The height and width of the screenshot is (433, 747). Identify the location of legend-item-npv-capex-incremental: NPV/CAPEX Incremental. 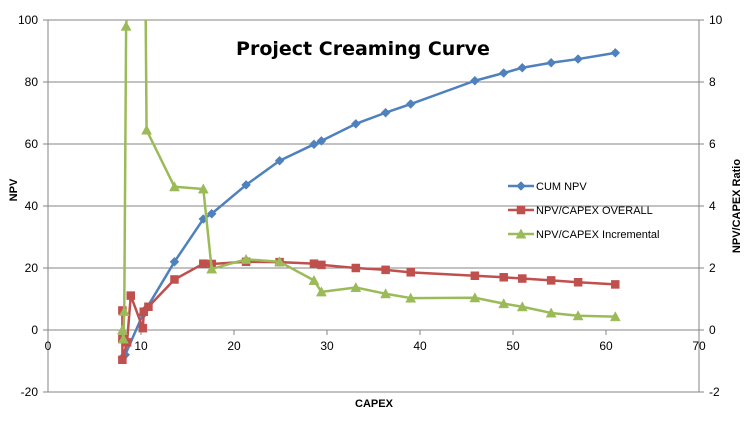
(584, 234).